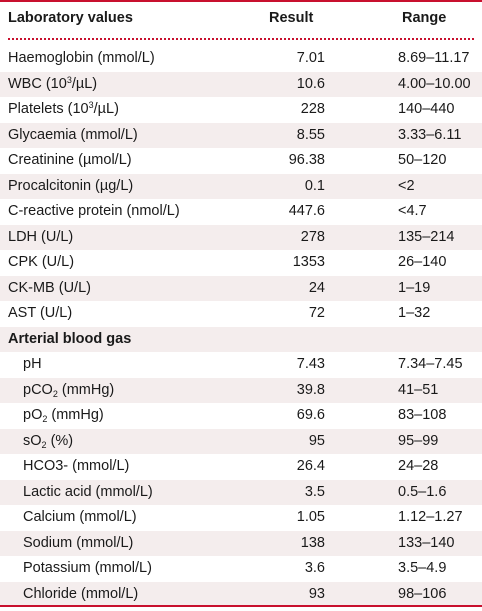 Image resolution: width=482 pixels, height=611 pixels. What do you see at coordinates (88, 491) in the screenshot?
I see `row-label: Lactic acid (mmol/L)` at bounding box center [88, 491].